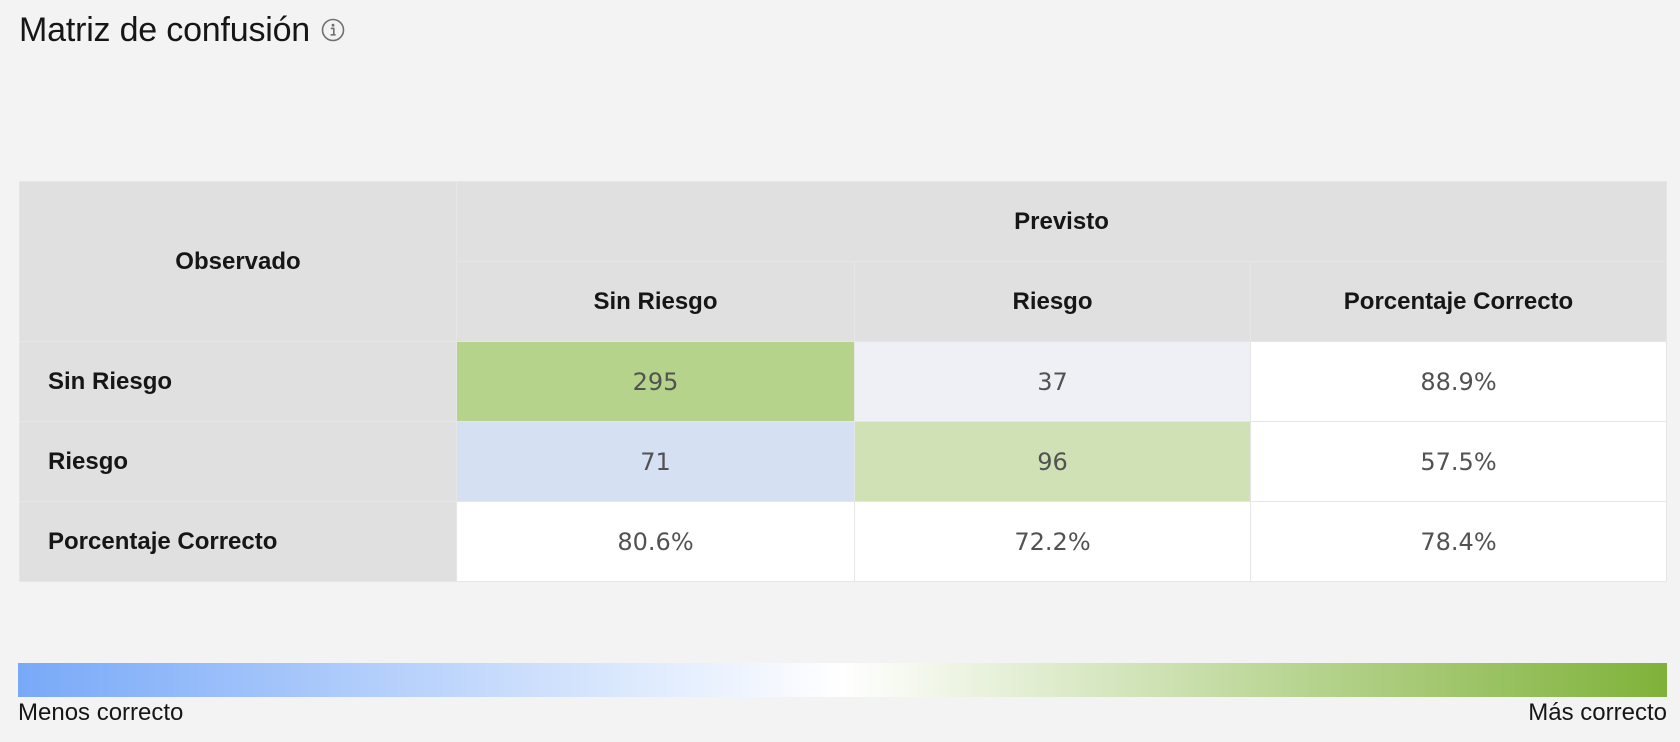 The width and height of the screenshot is (1680, 742). I want to click on table-row: Sin Riesgo 295 37 88.9%, so click(843, 381).